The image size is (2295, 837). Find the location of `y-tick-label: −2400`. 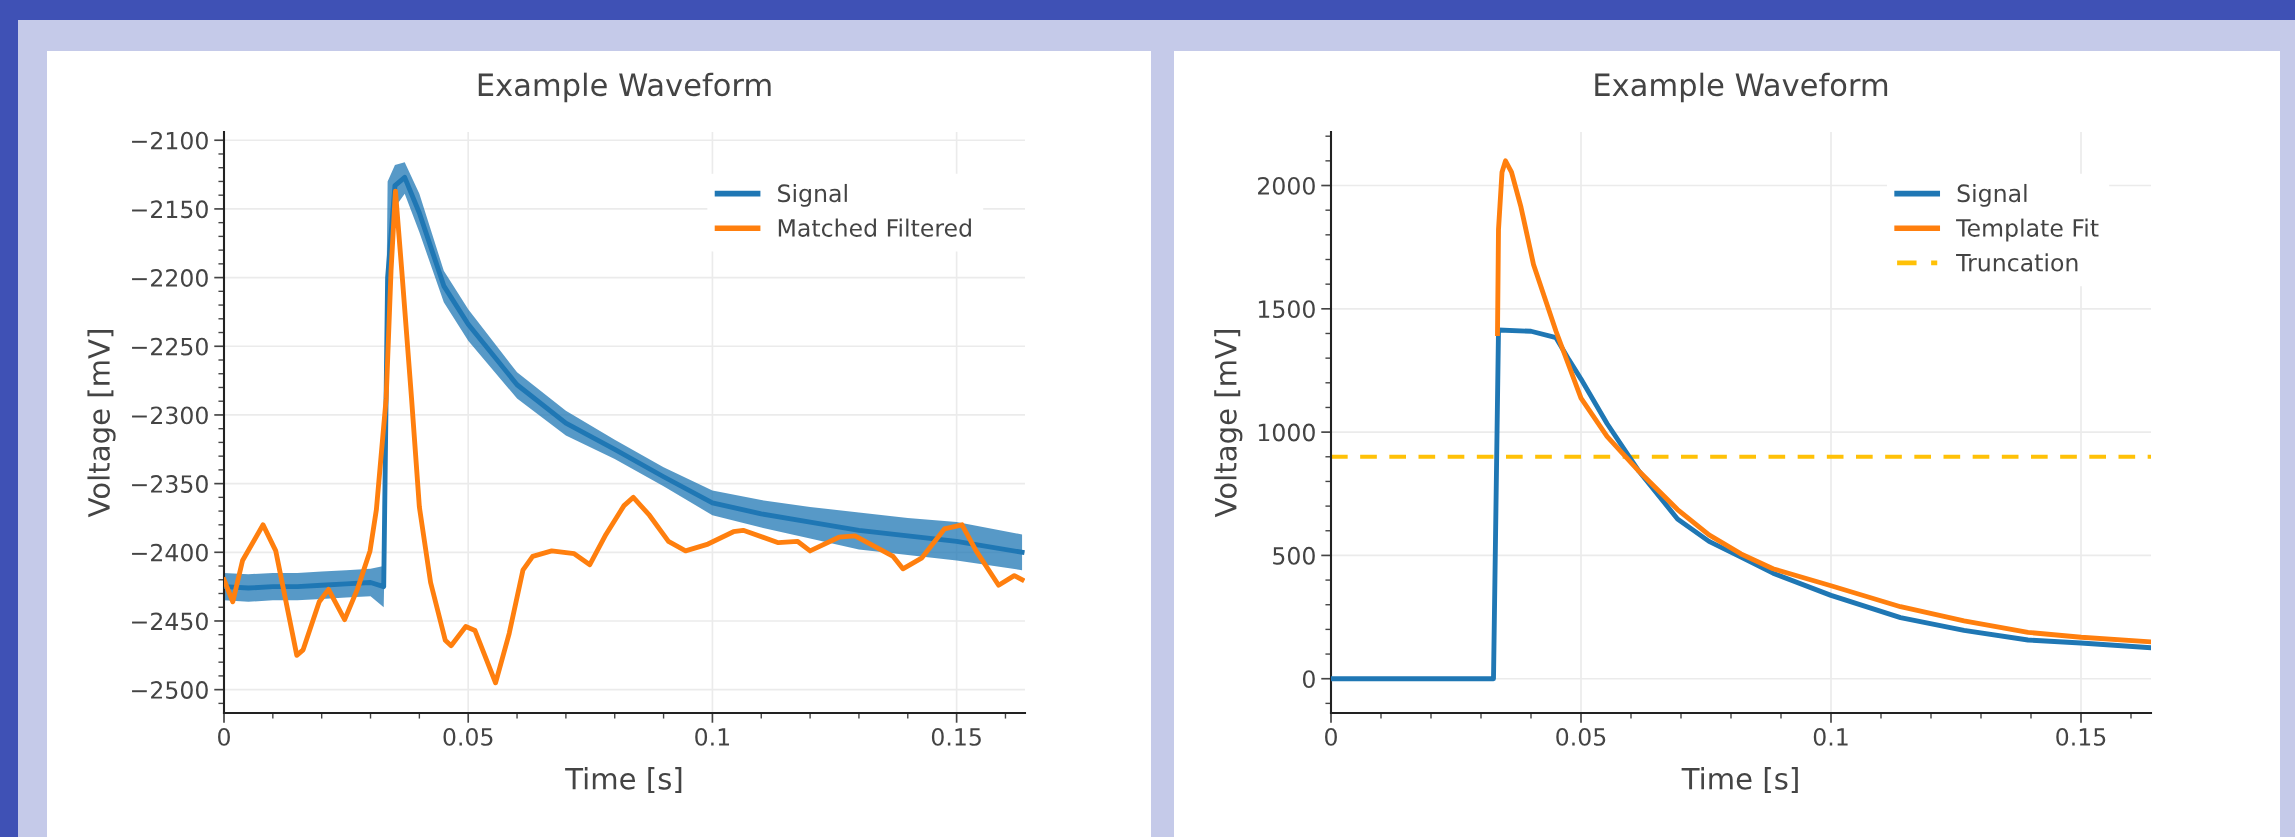

y-tick-label: −2400 is located at coordinates (170, 552).